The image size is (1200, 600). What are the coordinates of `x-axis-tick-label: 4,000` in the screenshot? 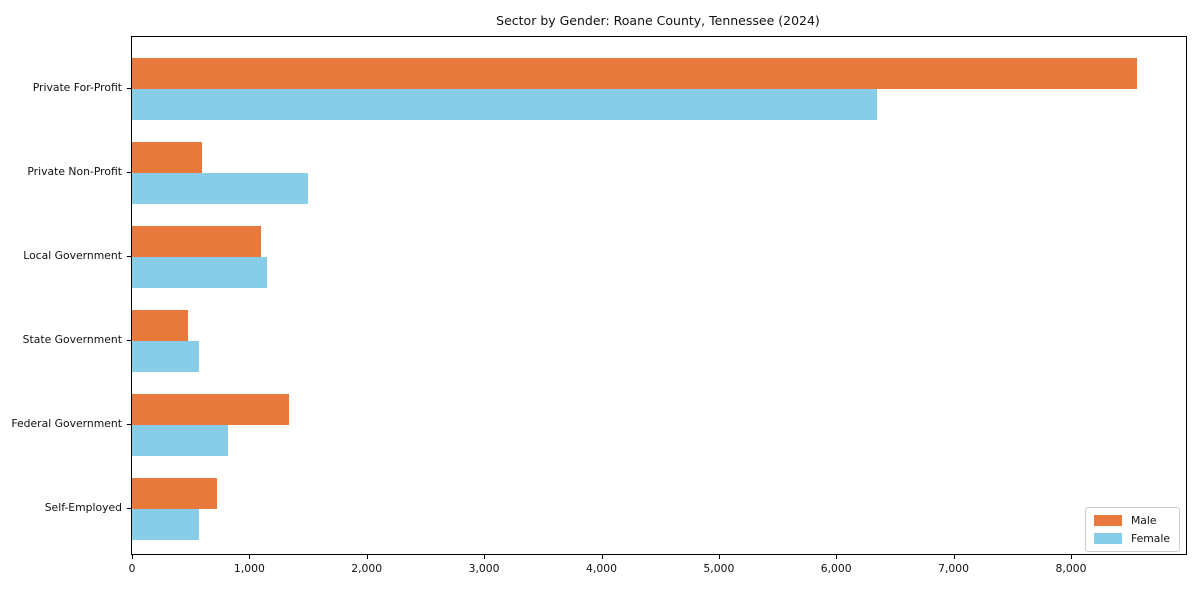 It's located at (601, 568).